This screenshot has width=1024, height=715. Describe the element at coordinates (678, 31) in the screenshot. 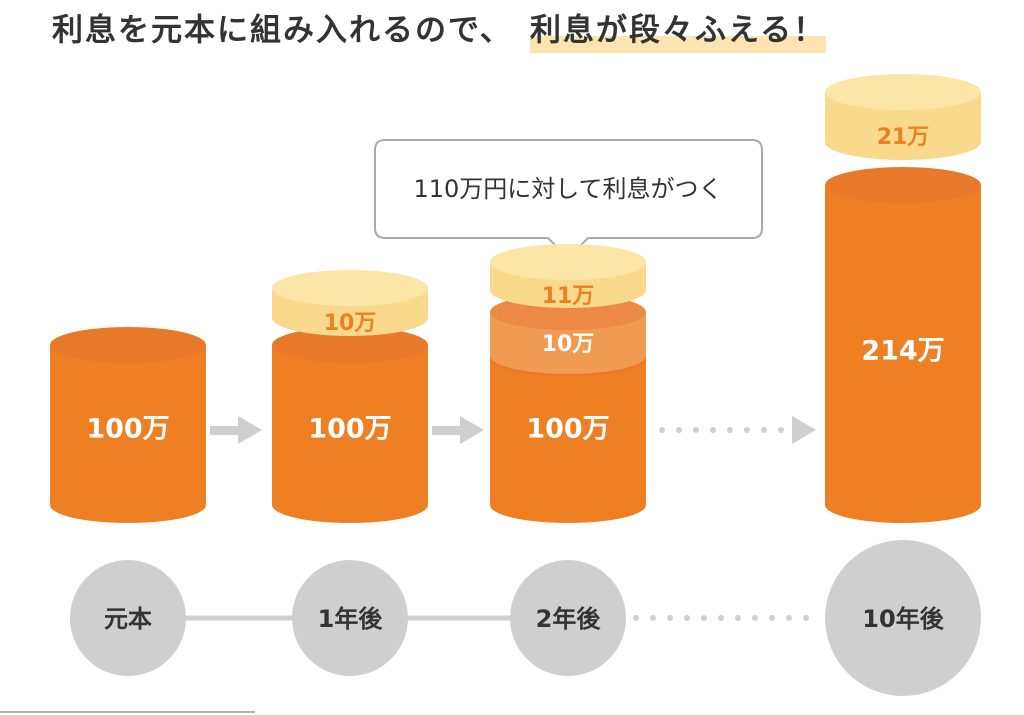

I see `title-highlighted: 利息が段々ふえる！` at that location.